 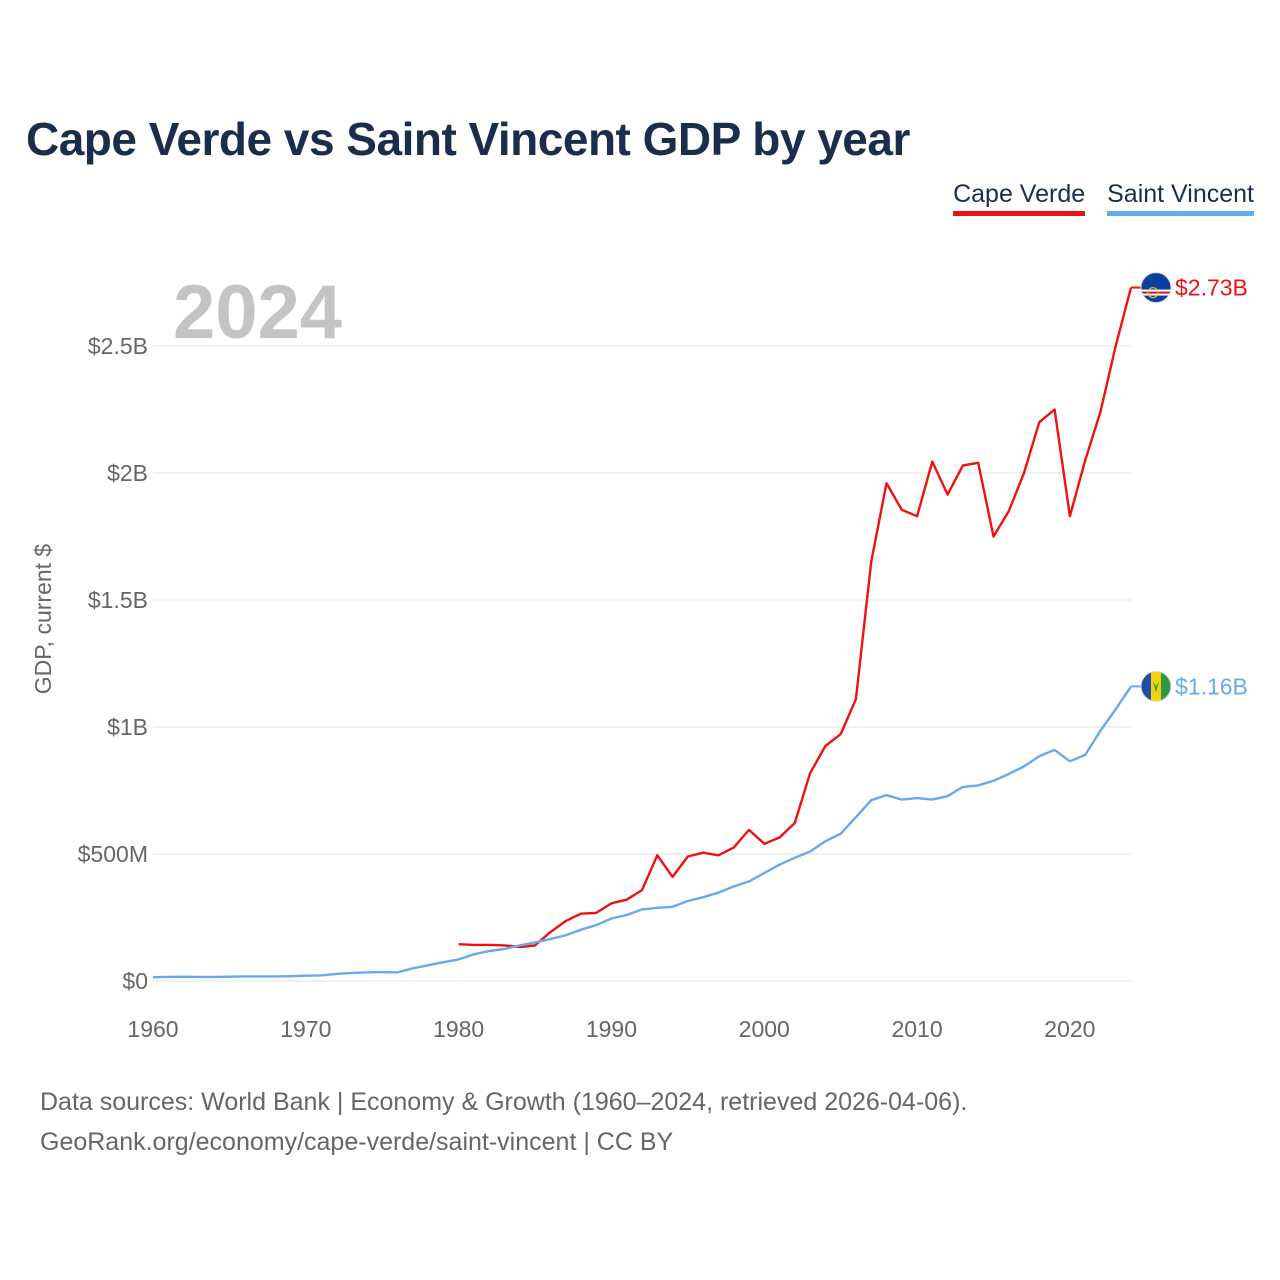 I want to click on x-tick-label: 2010, so click(x=916, y=1029).